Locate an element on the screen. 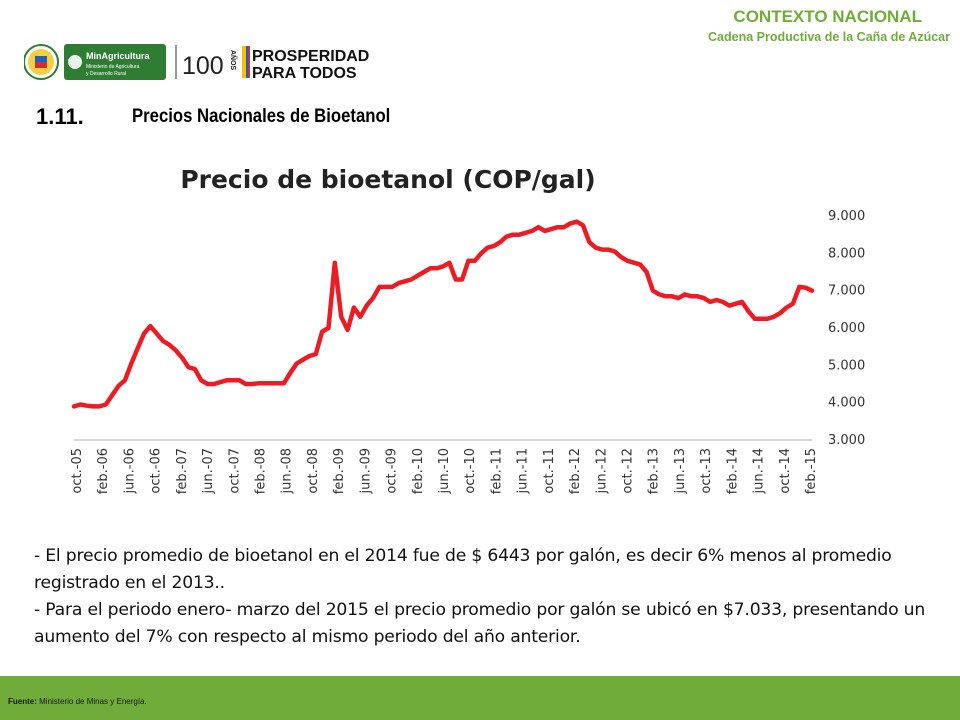  x-tick-label: feb.-10 is located at coordinates (418, 471).